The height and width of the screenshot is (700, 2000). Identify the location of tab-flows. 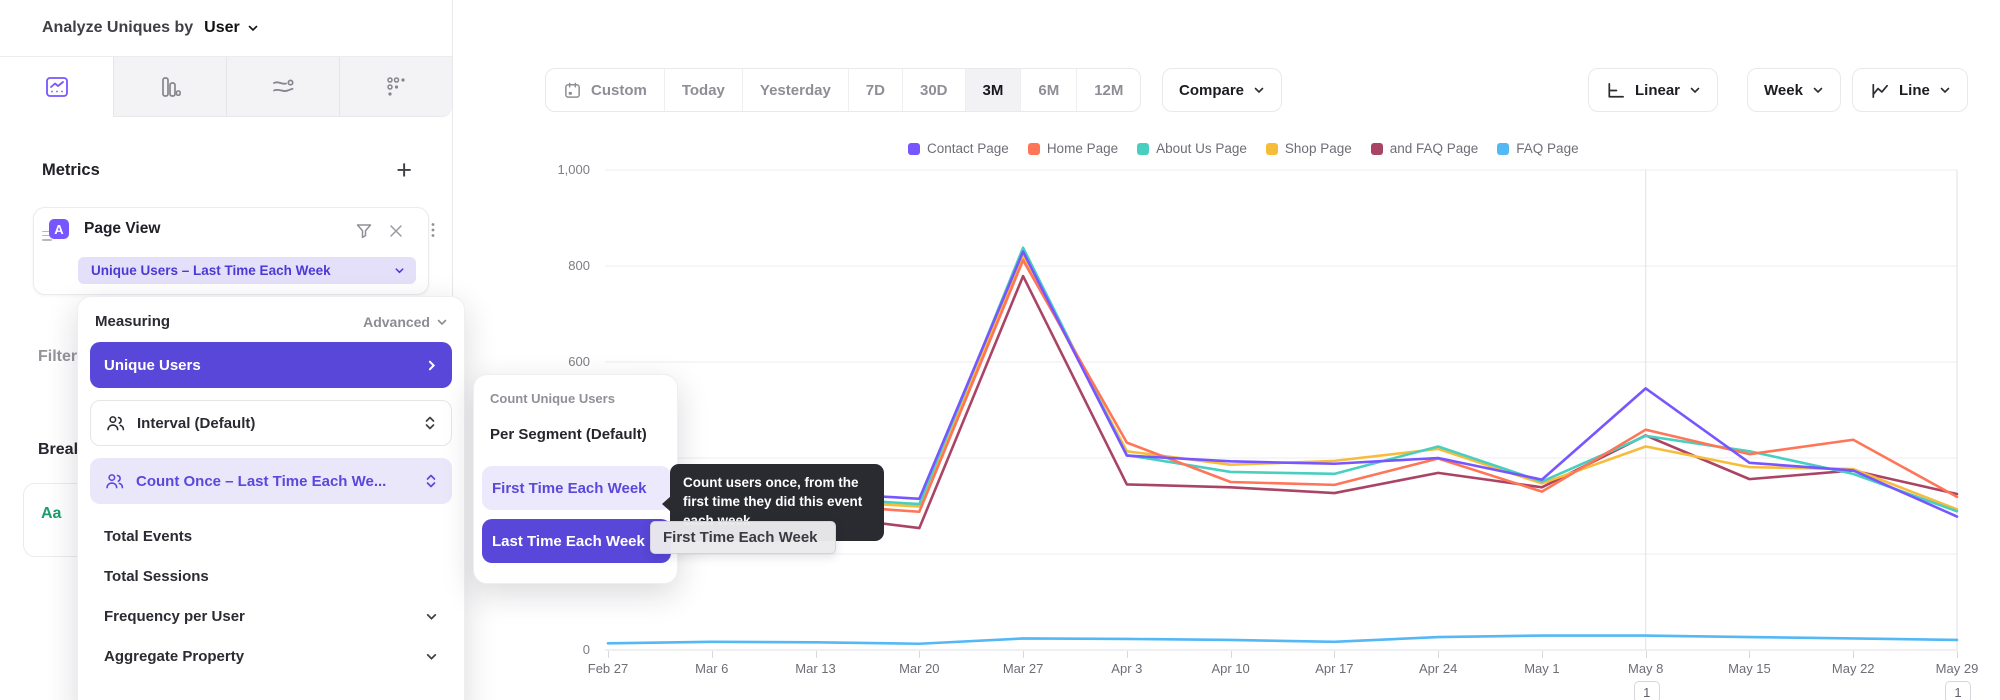
(282, 87).